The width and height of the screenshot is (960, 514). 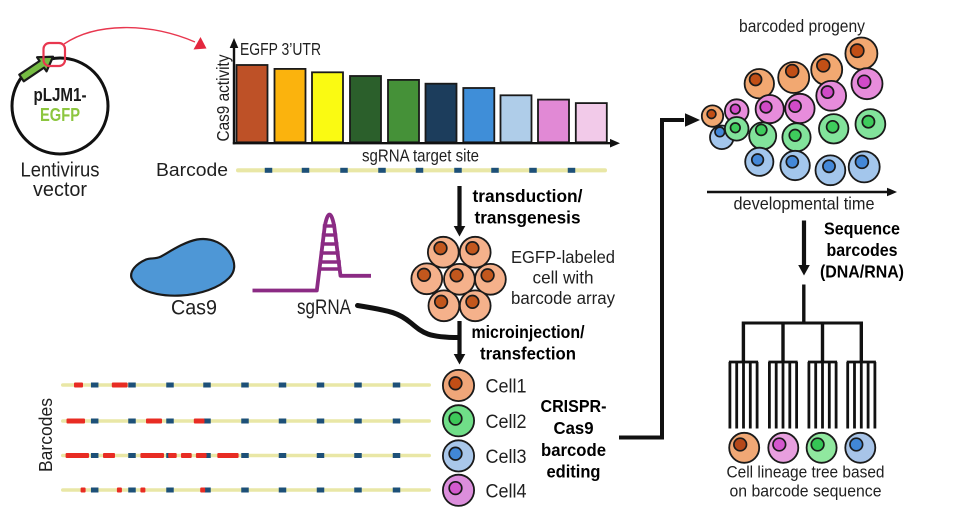 What do you see at coordinates (806, 473) in the screenshot?
I see `svg-text: Cell lineage tree based` at bounding box center [806, 473].